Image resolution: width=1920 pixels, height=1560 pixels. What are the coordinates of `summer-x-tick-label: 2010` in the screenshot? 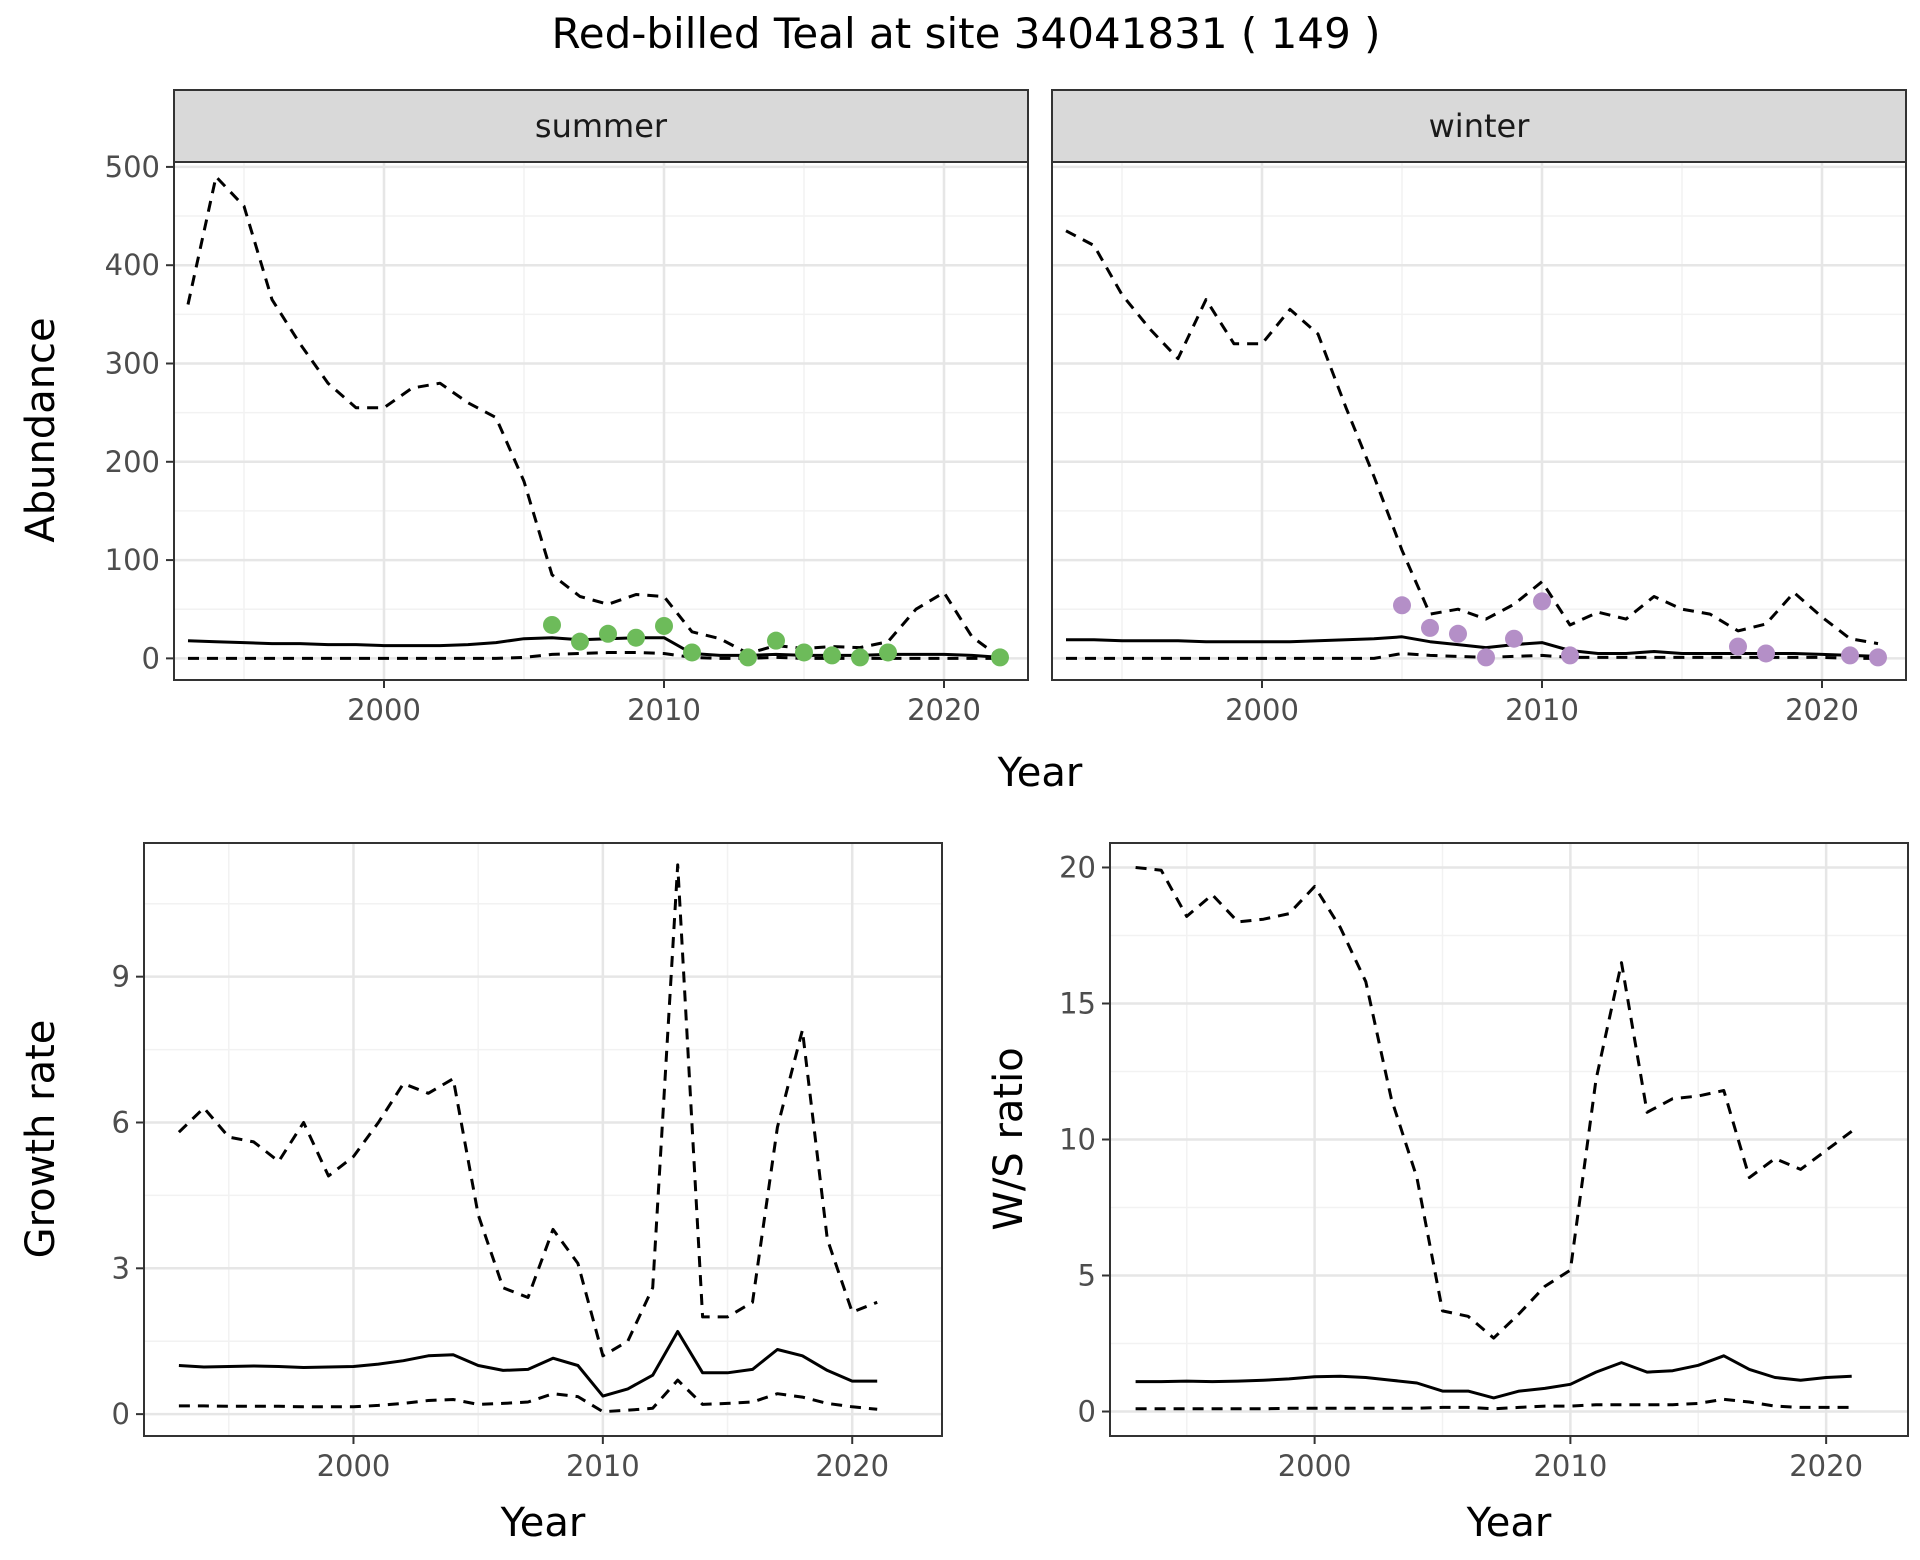 It's located at (664, 710).